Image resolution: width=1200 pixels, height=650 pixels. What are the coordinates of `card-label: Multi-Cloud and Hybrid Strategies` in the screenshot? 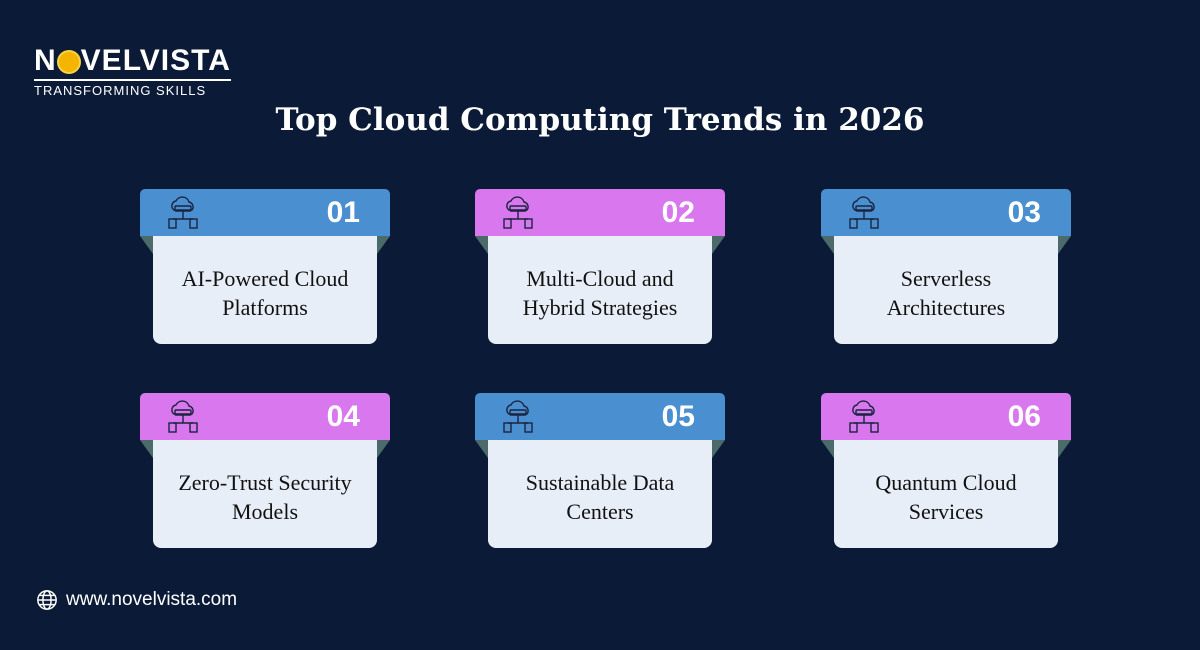 It's located at (600, 290).